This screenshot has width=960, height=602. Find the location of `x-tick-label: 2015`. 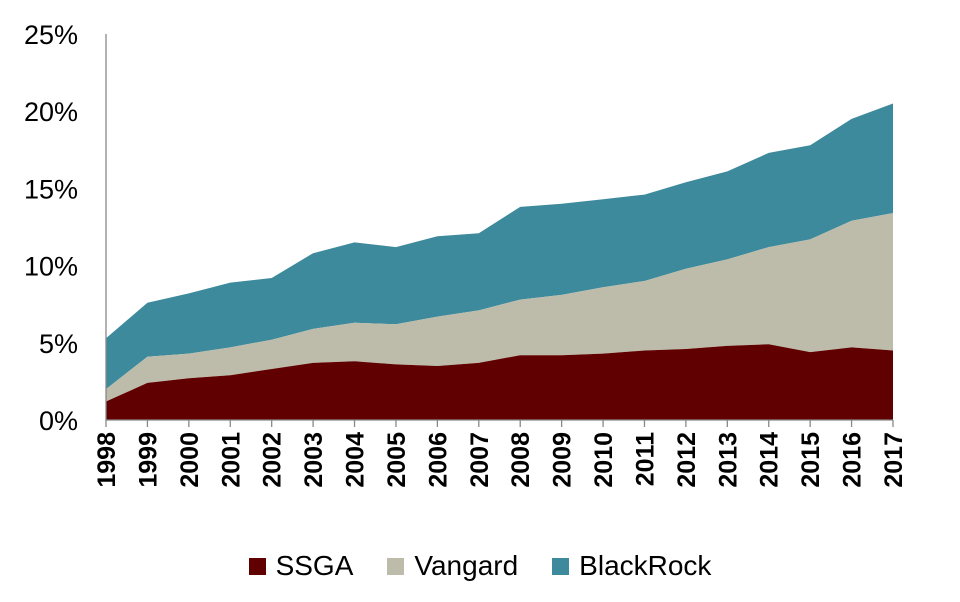

x-tick-label: 2015 is located at coordinates (811, 460).